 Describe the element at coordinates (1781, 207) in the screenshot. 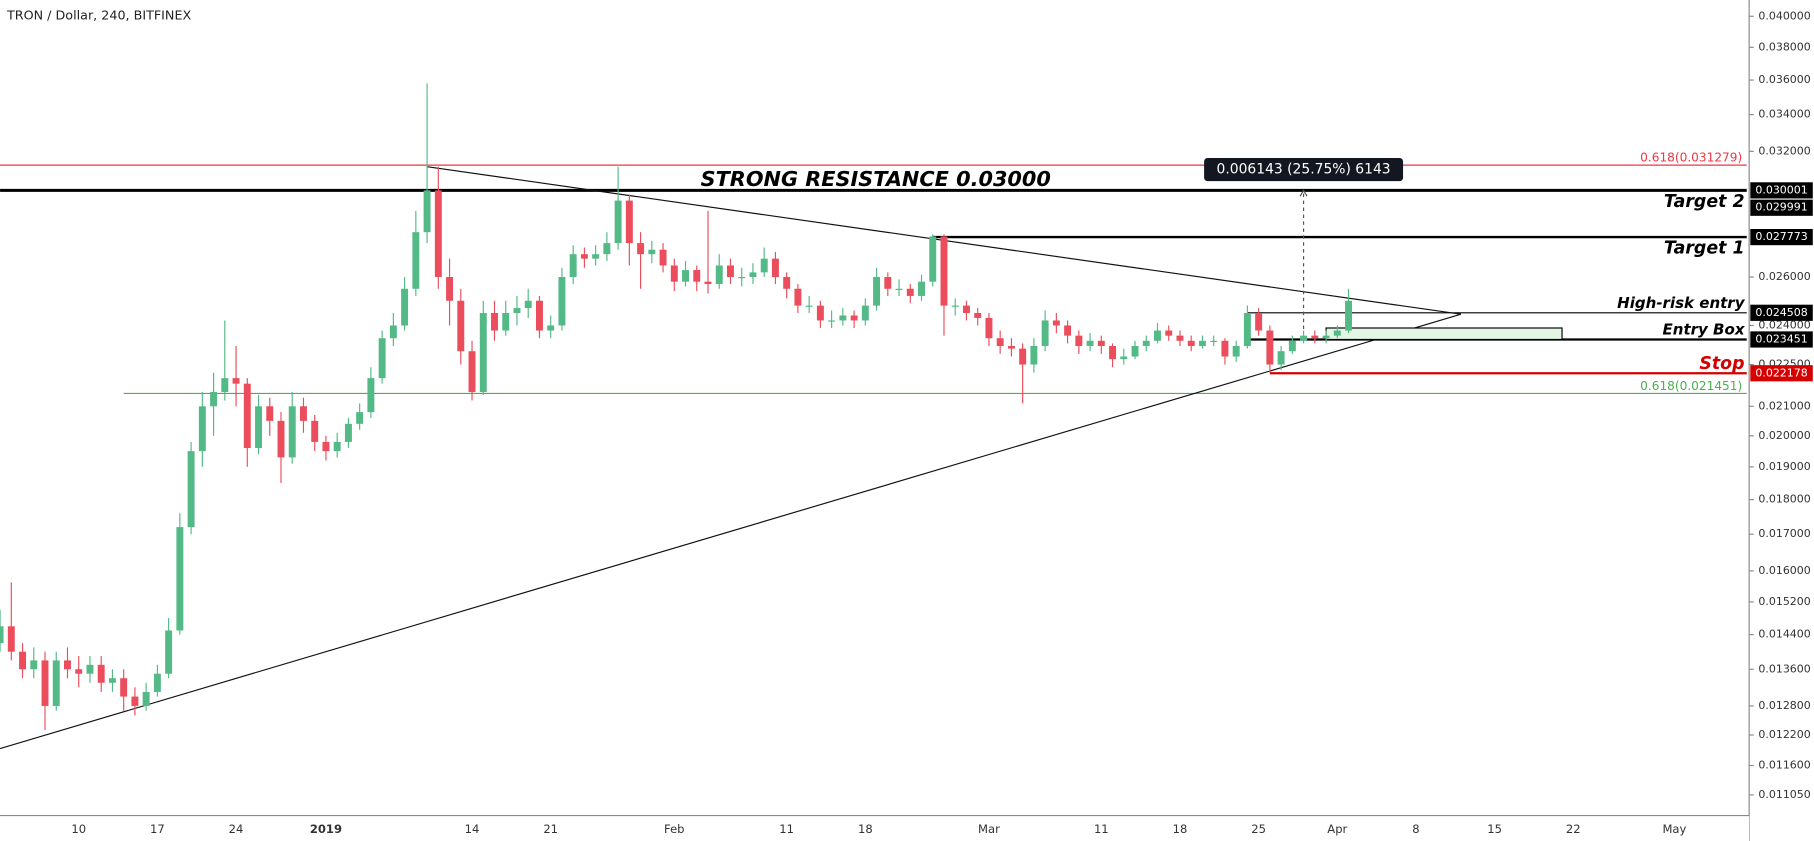

I see `price-tag-label: 0.029991` at that location.